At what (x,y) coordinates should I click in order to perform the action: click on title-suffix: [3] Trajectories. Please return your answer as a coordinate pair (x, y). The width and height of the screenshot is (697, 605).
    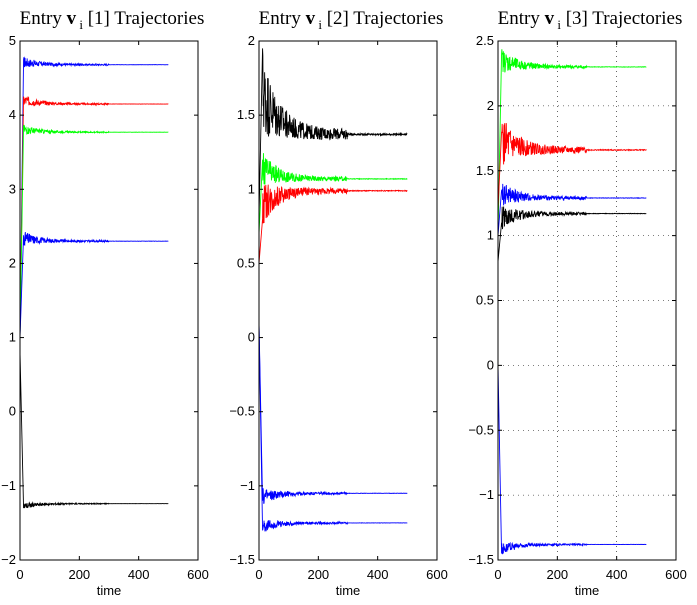
    Looking at the image, I should click on (621, 18).